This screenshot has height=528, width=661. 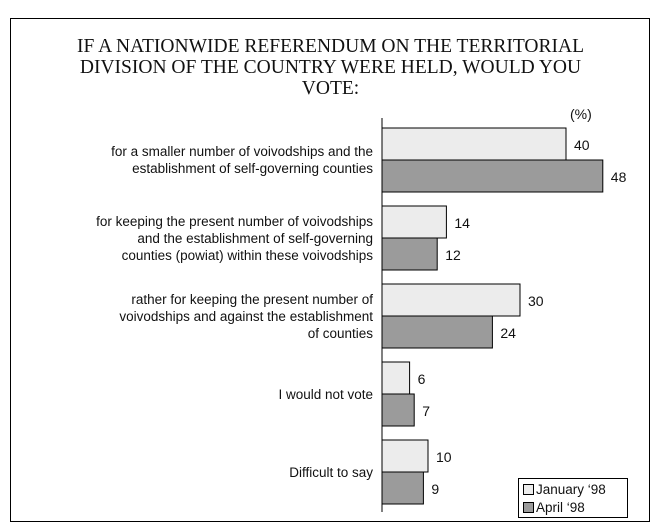 I want to click on category-label-3: I would not vote, so click(x=186, y=394).